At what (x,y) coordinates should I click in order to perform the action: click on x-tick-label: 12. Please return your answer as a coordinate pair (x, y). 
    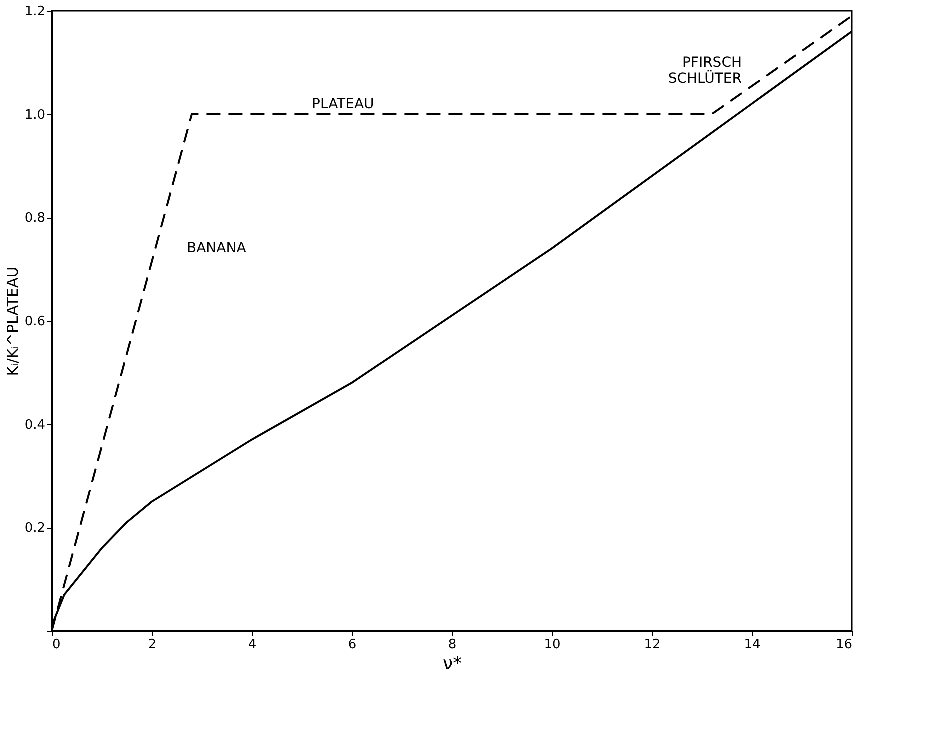
    Looking at the image, I should click on (652, 645).